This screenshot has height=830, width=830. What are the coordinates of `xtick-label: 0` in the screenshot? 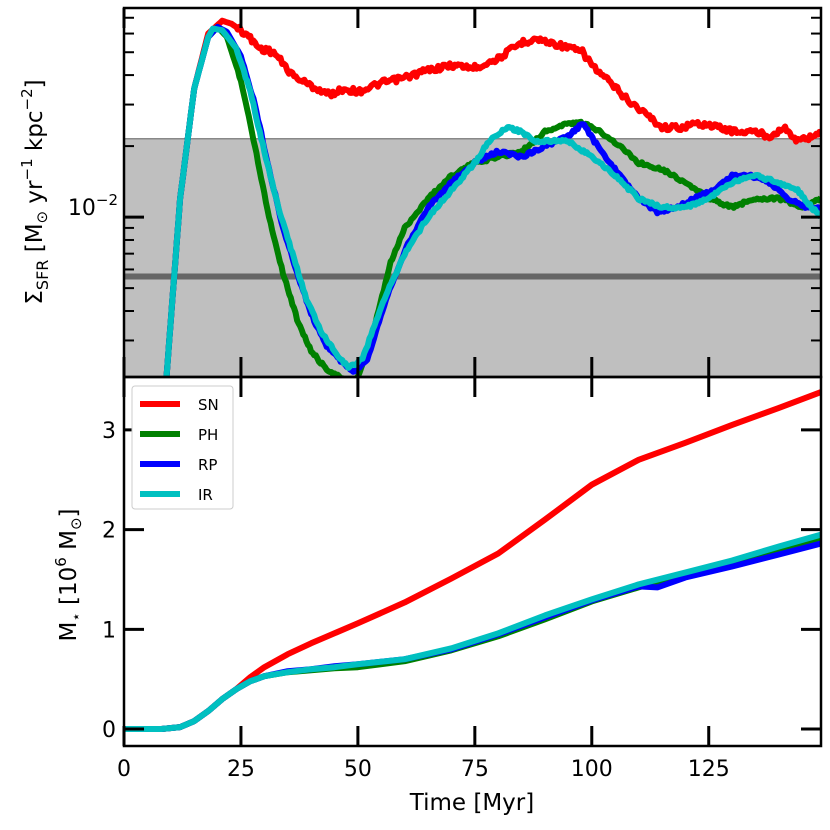 It's located at (124, 769).